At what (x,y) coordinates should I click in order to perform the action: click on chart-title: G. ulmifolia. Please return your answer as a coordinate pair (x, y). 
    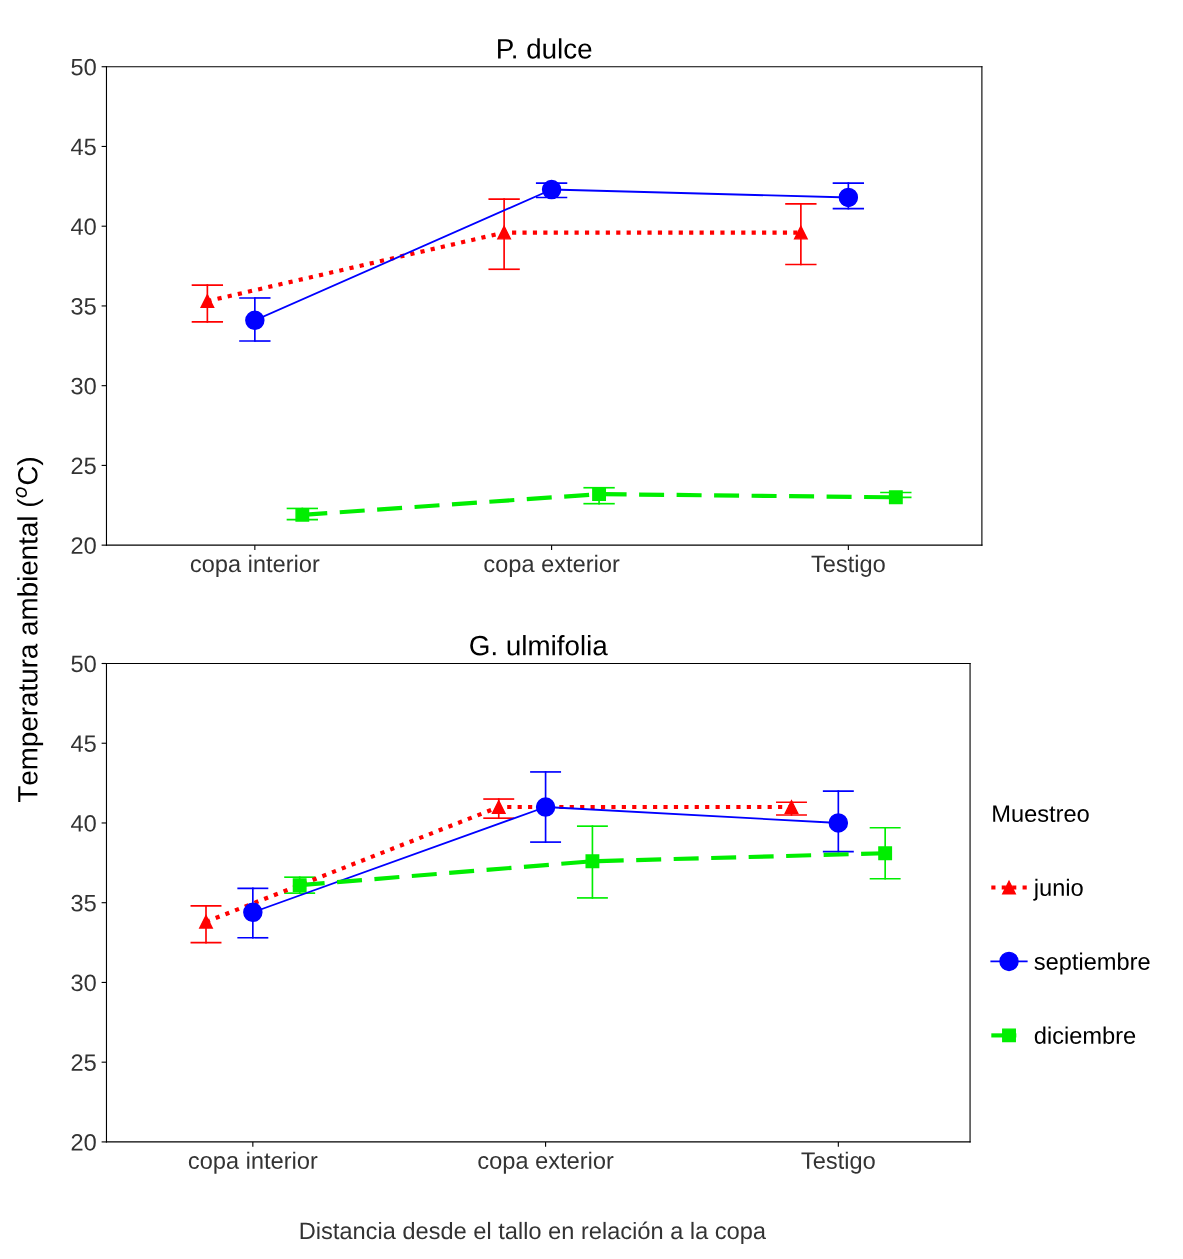
    Looking at the image, I should click on (539, 645).